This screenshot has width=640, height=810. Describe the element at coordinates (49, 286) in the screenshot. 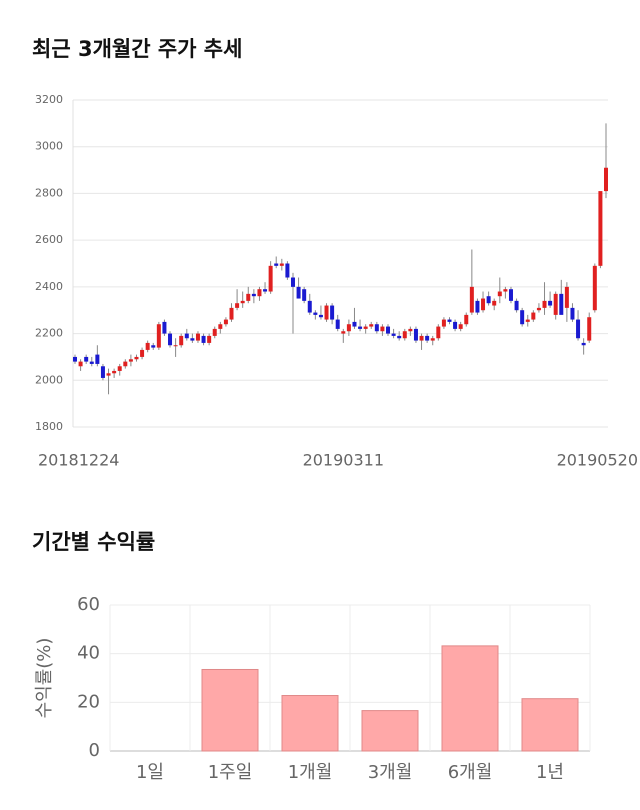

I see `y-tick-label: 2400` at that location.